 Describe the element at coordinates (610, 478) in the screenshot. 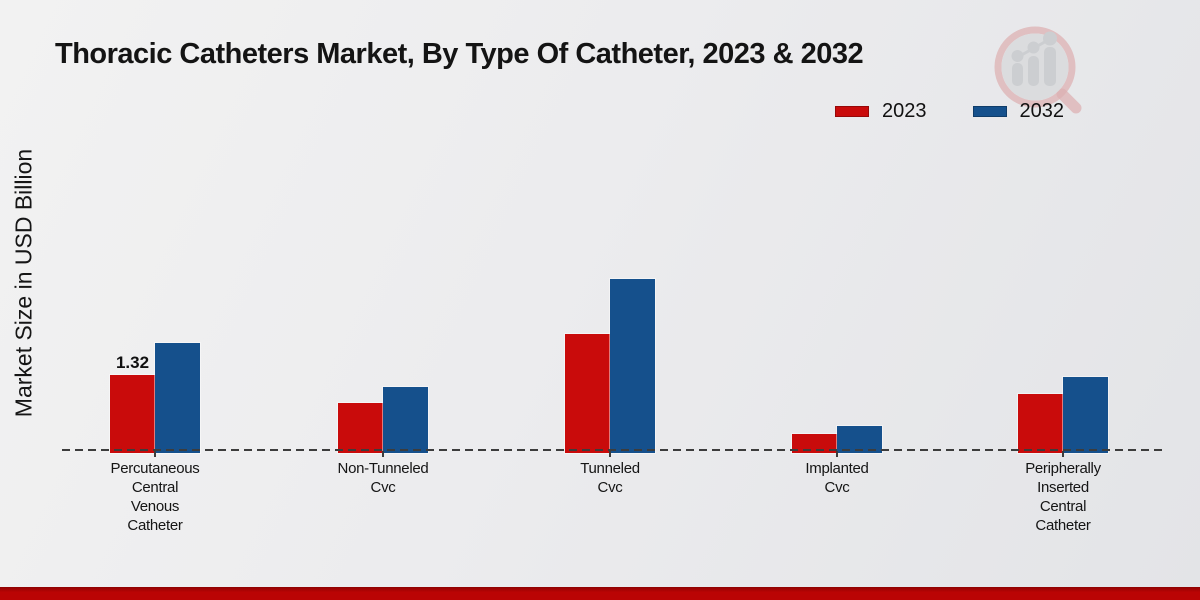

I see `category-label-2: Tunneled Cvc` at that location.